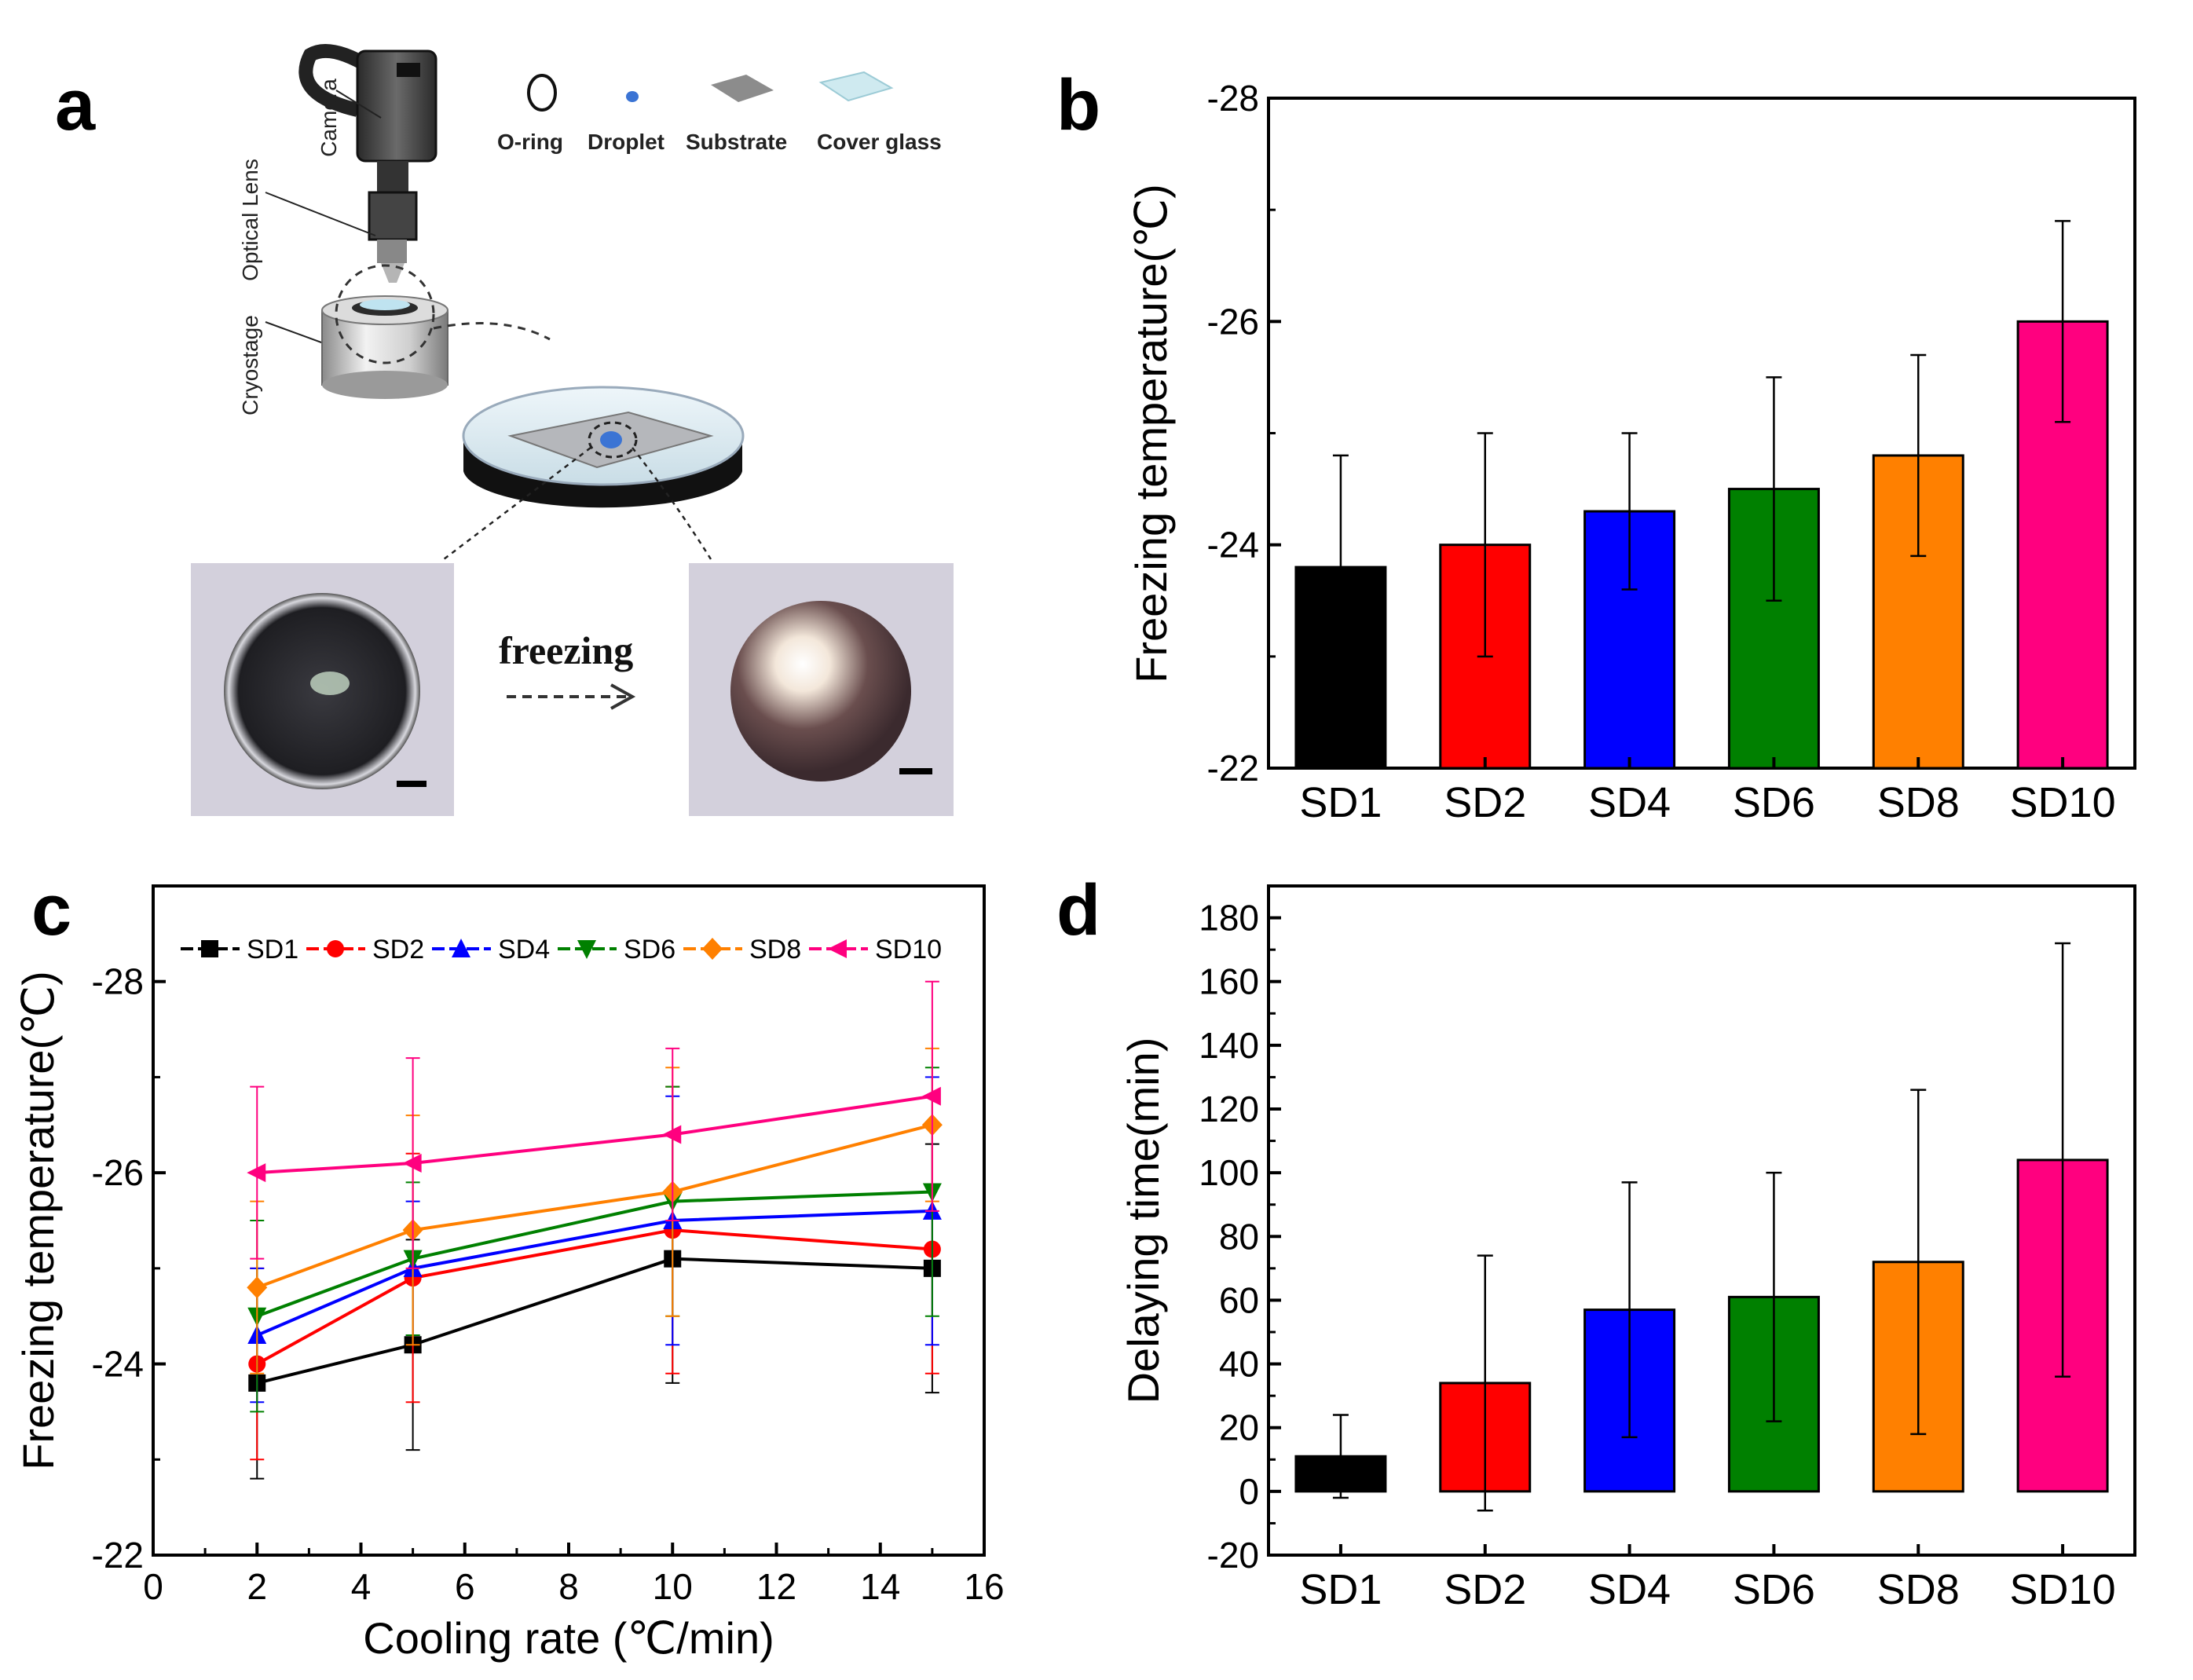 The width and height of the screenshot is (2193, 1680). What do you see at coordinates (362, 1586) in the screenshot?
I see `c-xtick-label: 4` at bounding box center [362, 1586].